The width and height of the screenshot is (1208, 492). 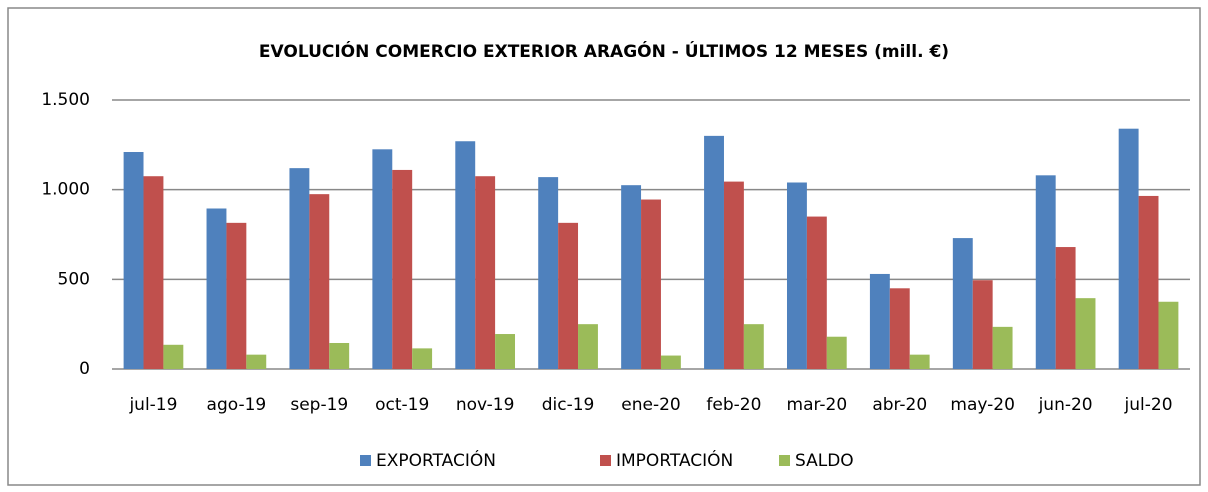 What do you see at coordinates (817, 405) in the screenshot?
I see `x-tick-label: mar-20` at bounding box center [817, 405].